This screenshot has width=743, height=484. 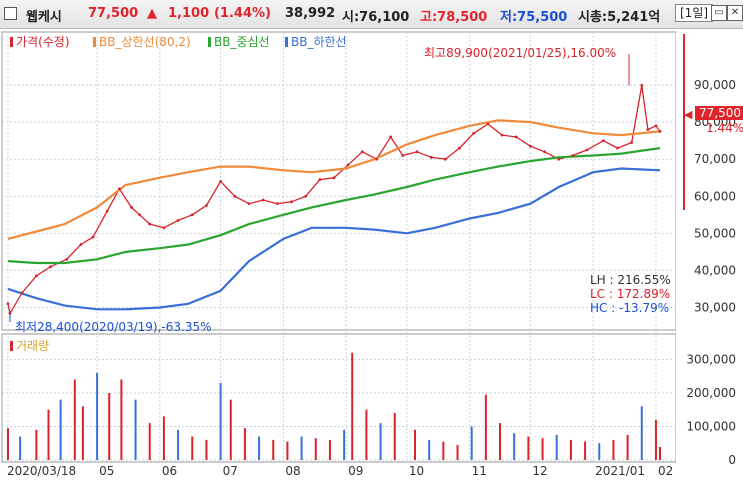 I want to click on legend-price-label: 가격(수정), so click(x=43, y=42).